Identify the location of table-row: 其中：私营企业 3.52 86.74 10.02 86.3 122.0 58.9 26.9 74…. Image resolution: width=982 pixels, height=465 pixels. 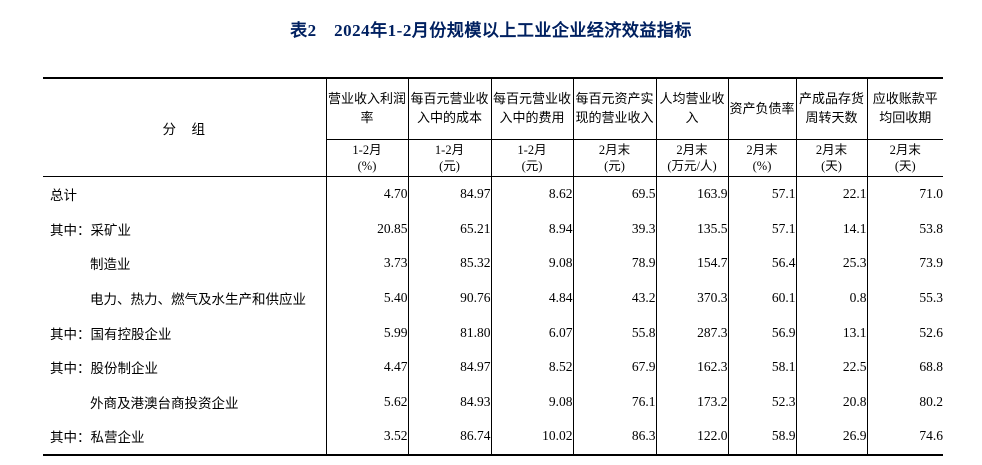
(493, 437).